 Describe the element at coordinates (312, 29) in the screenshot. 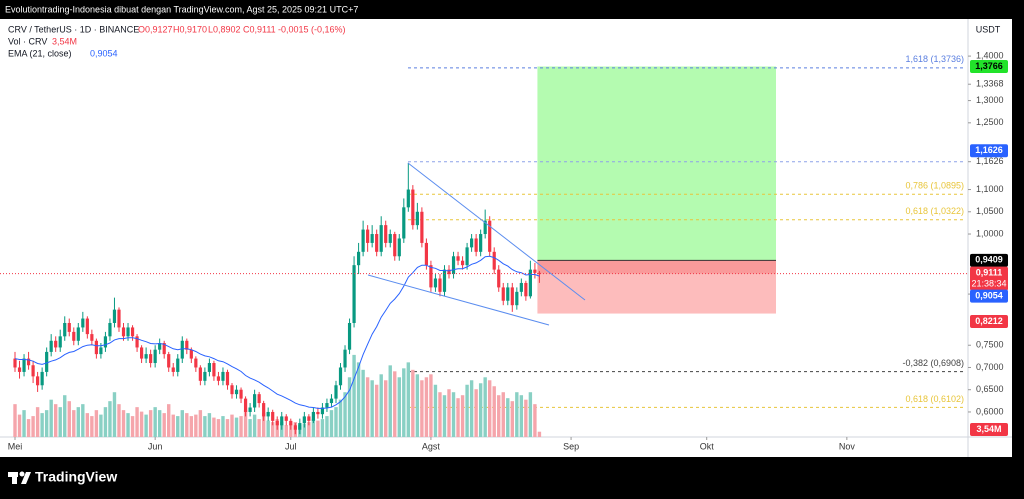

I see `ohlc-change: -0,0015 (-0,16%)` at that location.